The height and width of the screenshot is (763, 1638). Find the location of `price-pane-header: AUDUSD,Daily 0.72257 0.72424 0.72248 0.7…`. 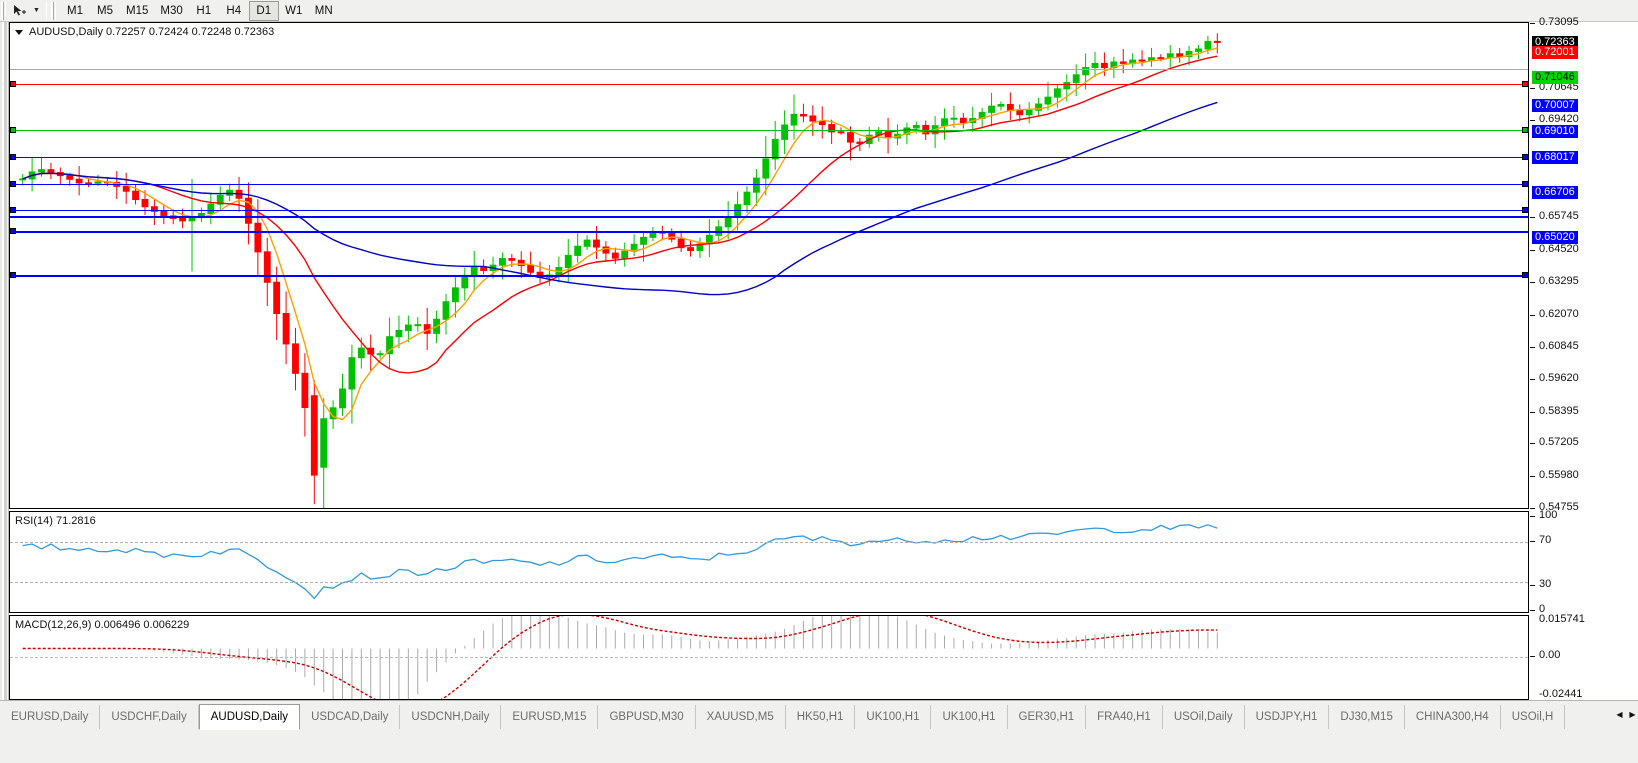

price-pane-header: AUDUSD,Daily 0.72257 0.72424 0.72248 0.7… is located at coordinates (144, 32).